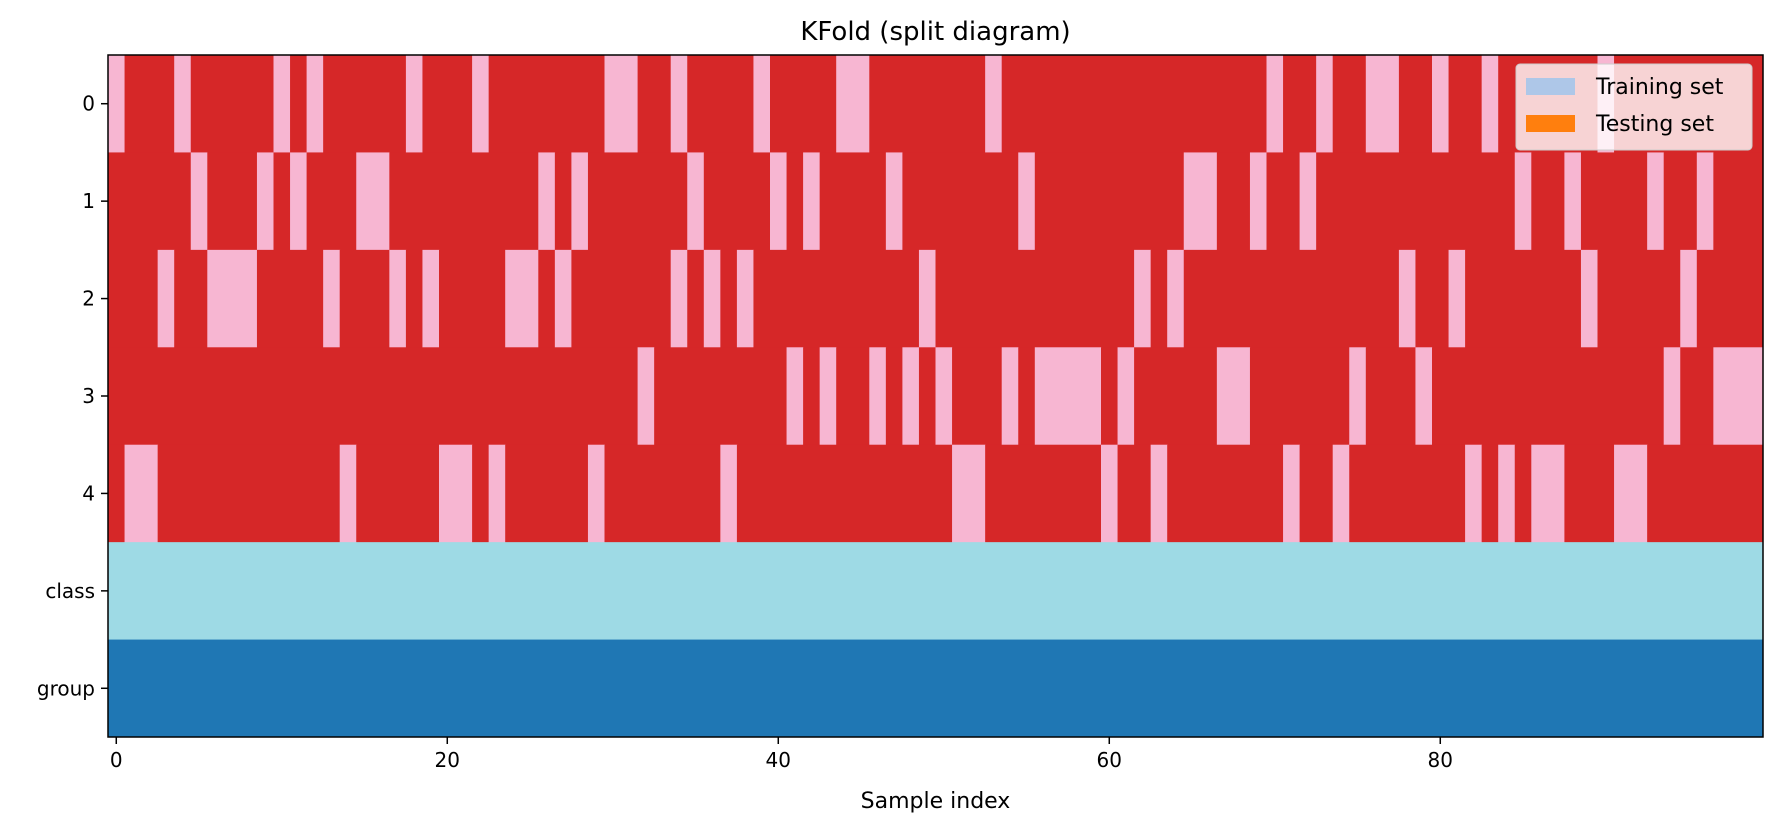 This screenshot has height=832, width=1781. What do you see at coordinates (1109, 760) in the screenshot?
I see `x-tick-label: 60` at bounding box center [1109, 760].